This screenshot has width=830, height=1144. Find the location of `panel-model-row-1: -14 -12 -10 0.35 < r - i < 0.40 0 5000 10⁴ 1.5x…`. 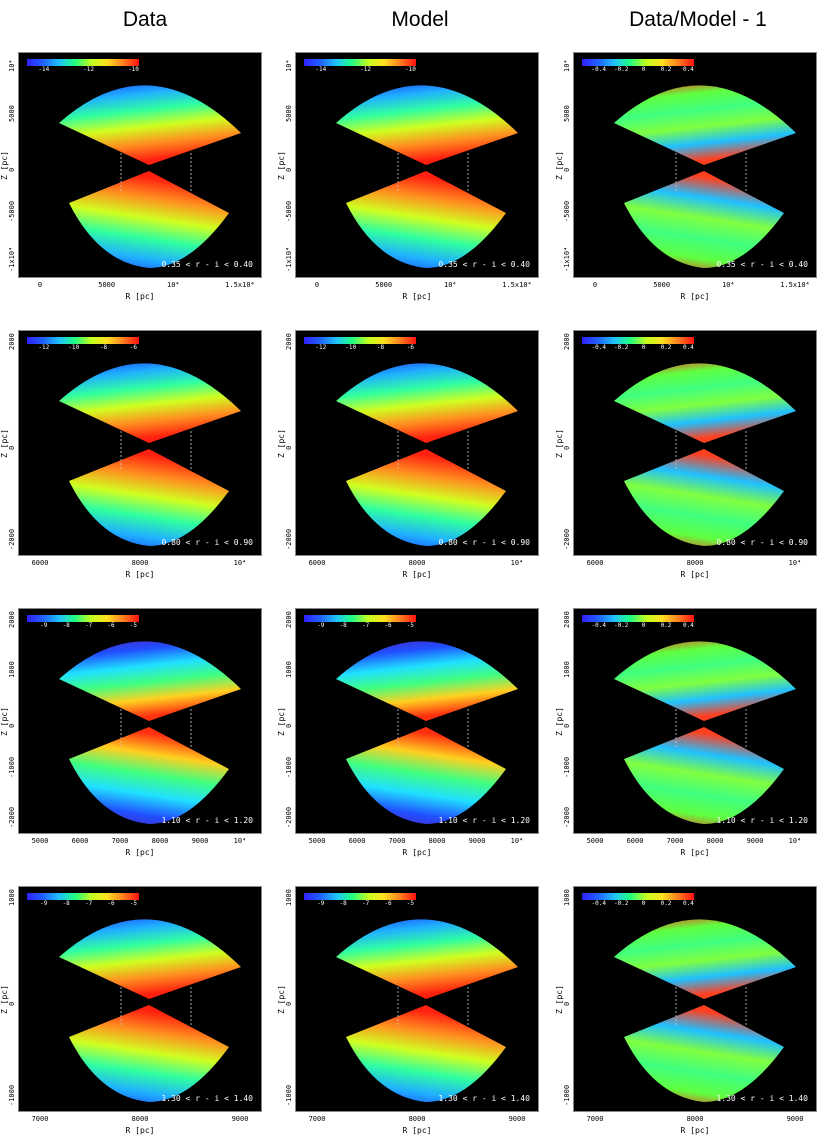

panel-model-row-1: -14 -12 -10 0.35 < r - i < 0.40 0 5000 10⁴ 1.5x… is located at coordinates (408, 150).